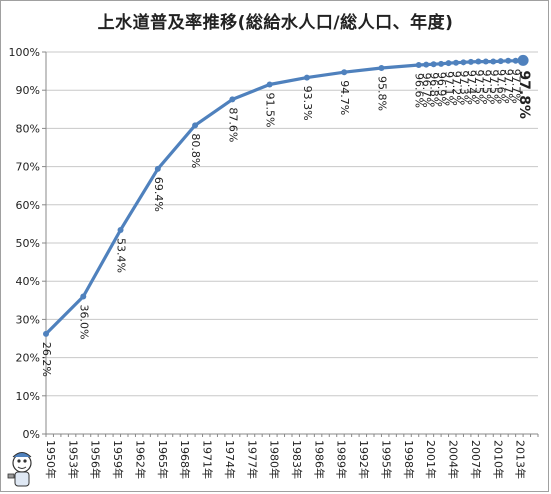  I want to click on y-tick-label: 100%, so click(24, 52).